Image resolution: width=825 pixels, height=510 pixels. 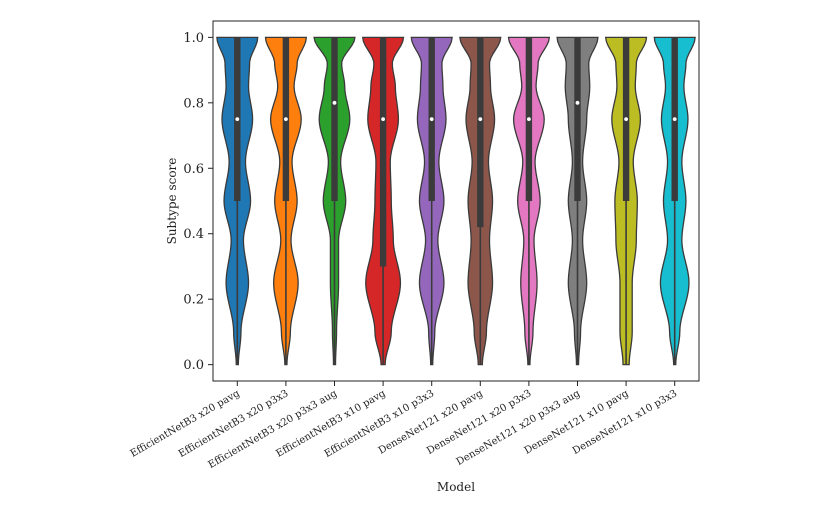 I want to click on y-tick-label: 0.2, so click(x=193, y=300).